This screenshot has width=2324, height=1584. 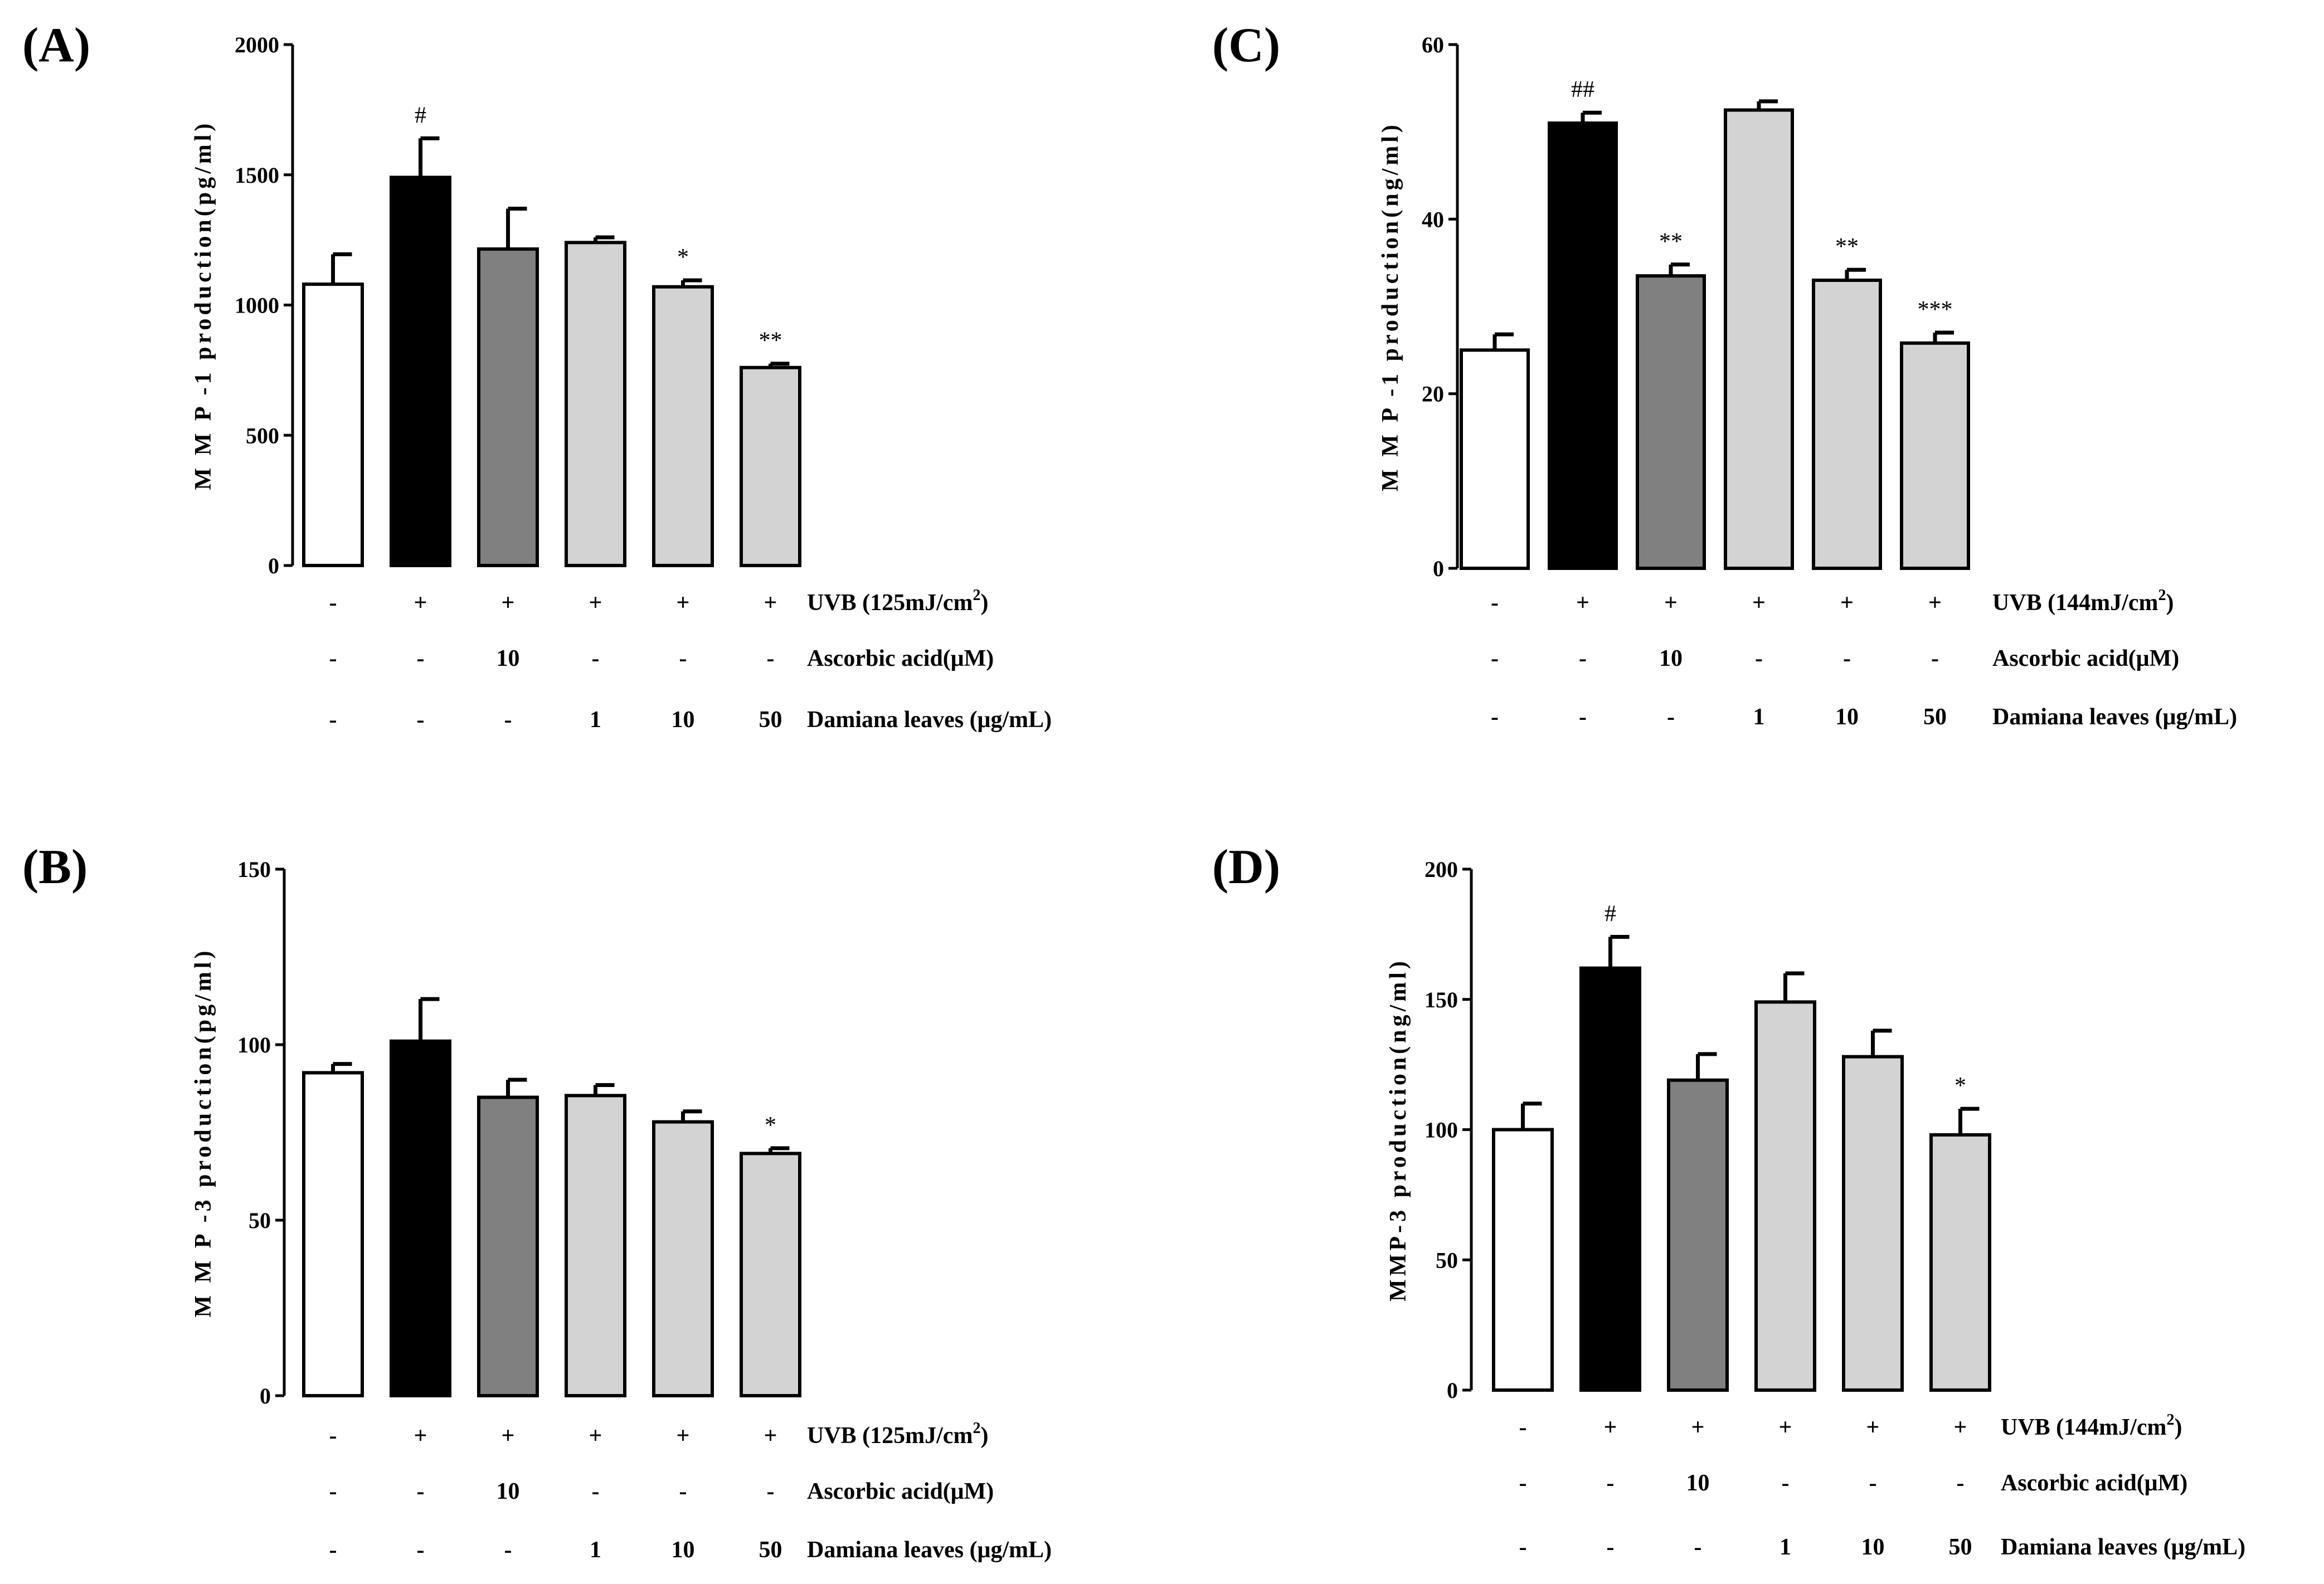 What do you see at coordinates (257, 175) in the screenshot?
I see `y-tick-label: 1500` at bounding box center [257, 175].